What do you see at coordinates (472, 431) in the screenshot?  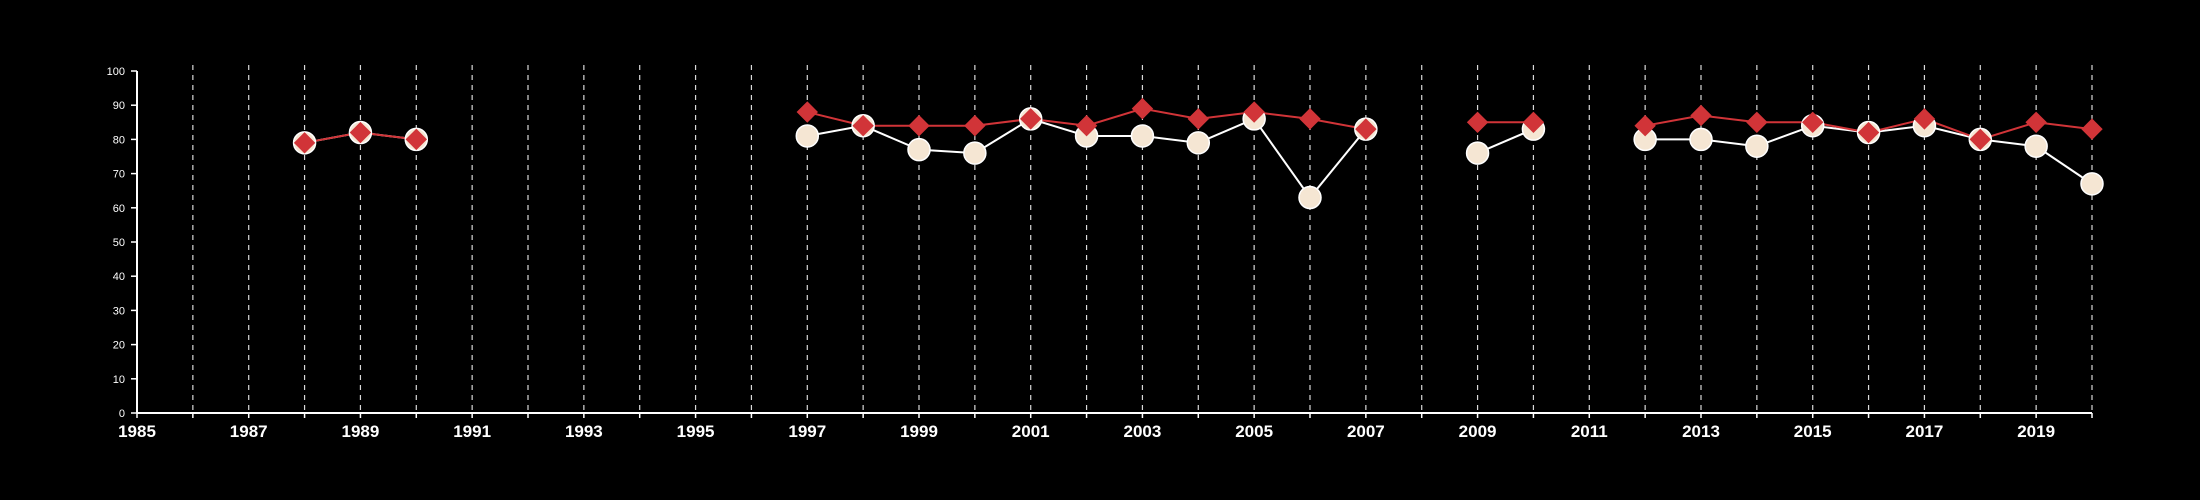 I see `x-tick-label: 1991` at bounding box center [472, 431].